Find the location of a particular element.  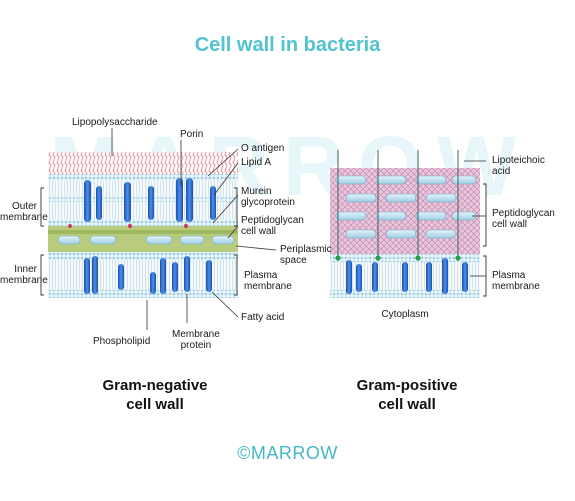

leader-fatty-acid is located at coordinates (225, 304).